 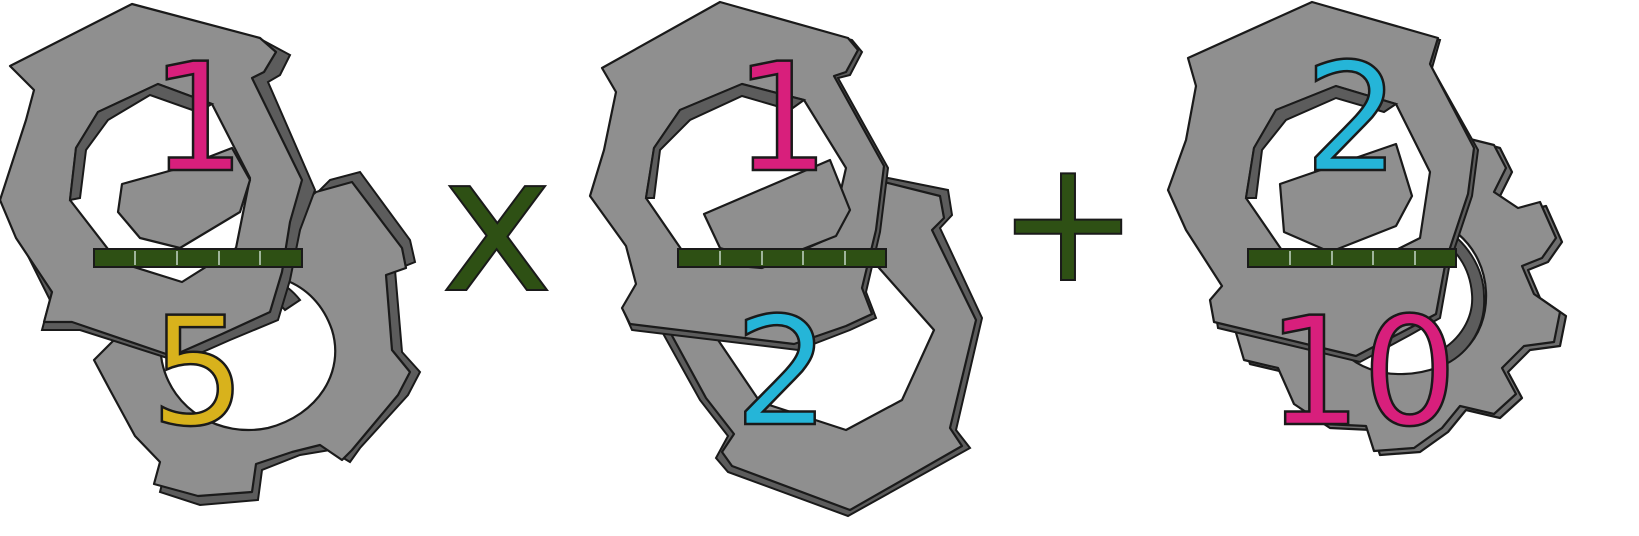 What do you see at coordinates (197, 373) in the screenshot?
I see `denominator-1: 5` at bounding box center [197, 373].